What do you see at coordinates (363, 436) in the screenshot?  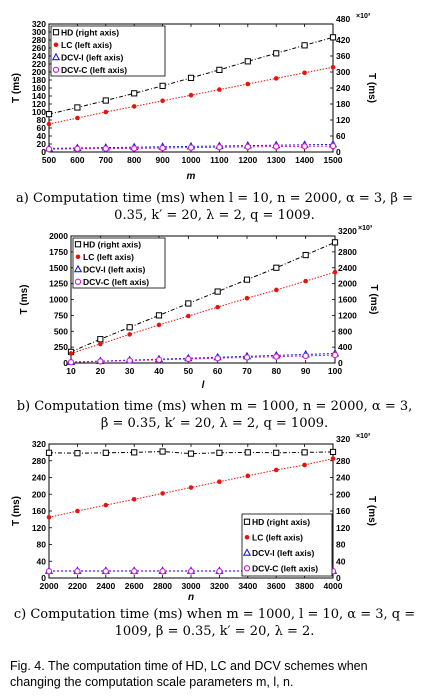 I see `y-right-exponent: ×10³` at bounding box center [363, 436].